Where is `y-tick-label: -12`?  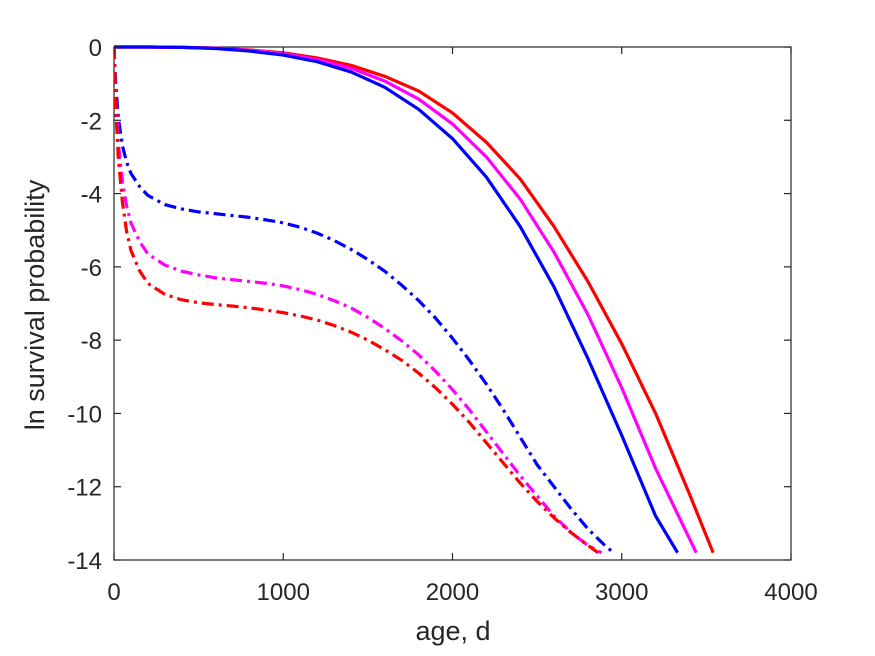
y-tick-label: -12 is located at coordinates (84, 488).